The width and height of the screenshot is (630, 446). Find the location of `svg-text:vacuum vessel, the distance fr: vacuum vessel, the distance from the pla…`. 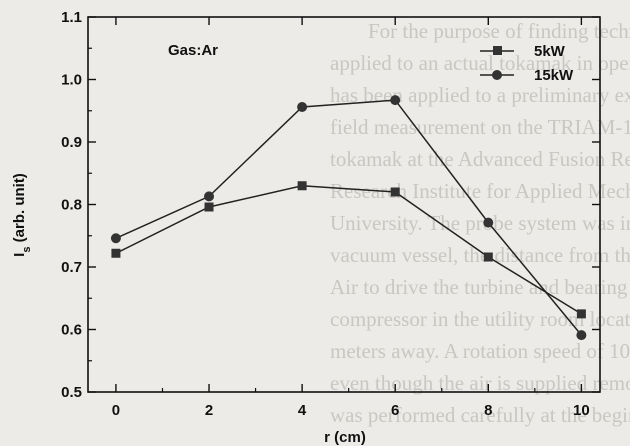

svg-text:vacuum vessel, the distance fr: vacuum vessel, the distance from the pla… is located at coordinates (480, 255).